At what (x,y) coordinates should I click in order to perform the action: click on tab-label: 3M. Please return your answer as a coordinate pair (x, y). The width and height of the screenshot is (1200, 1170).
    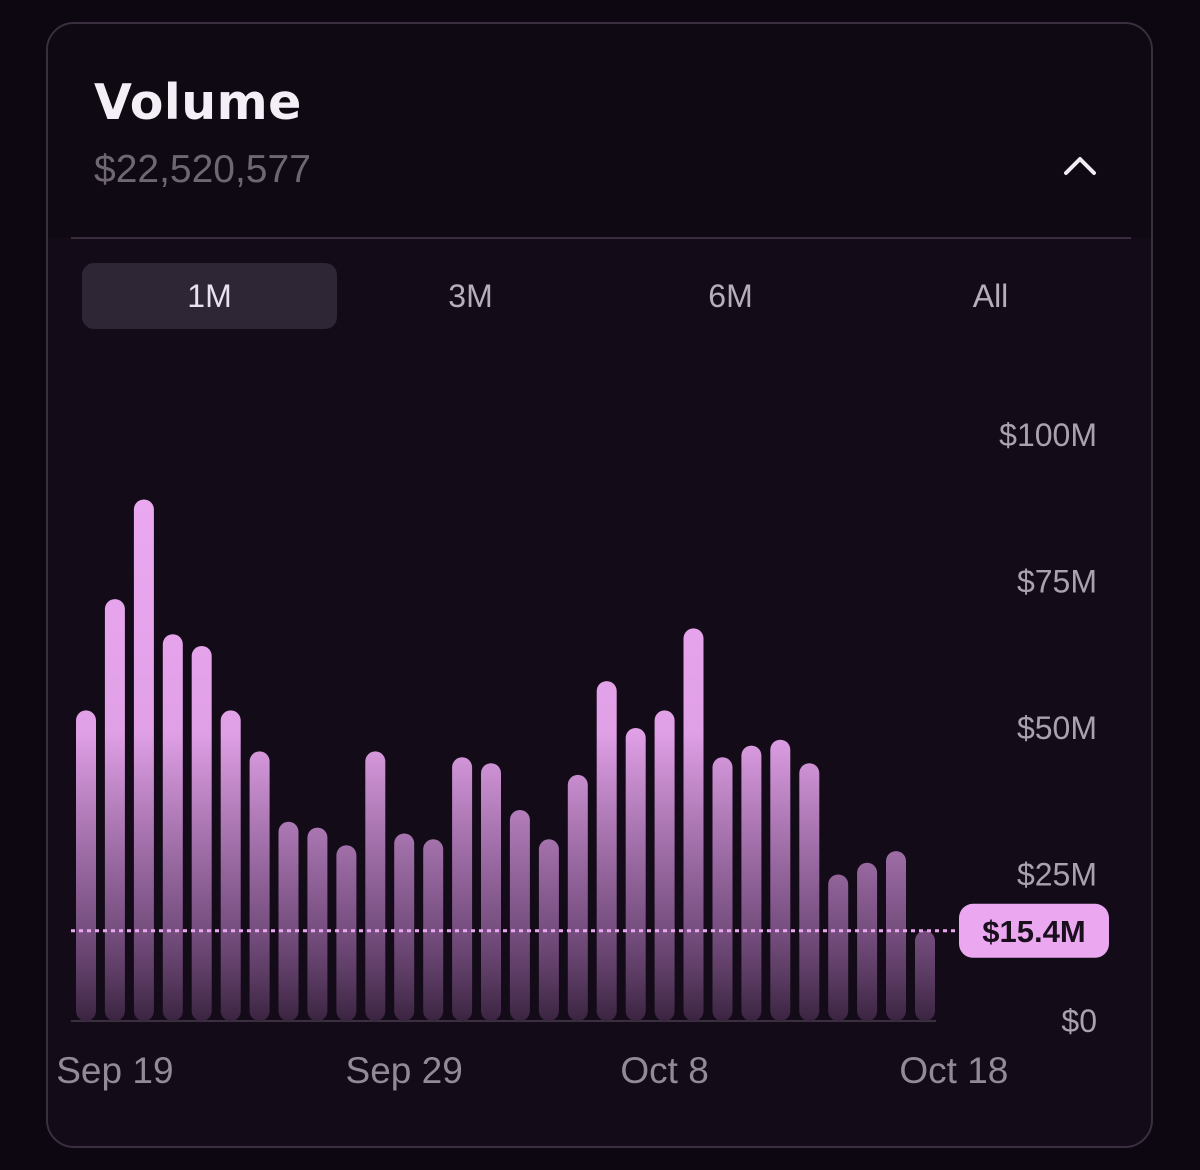
    Looking at the image, I should click on (470, 295).